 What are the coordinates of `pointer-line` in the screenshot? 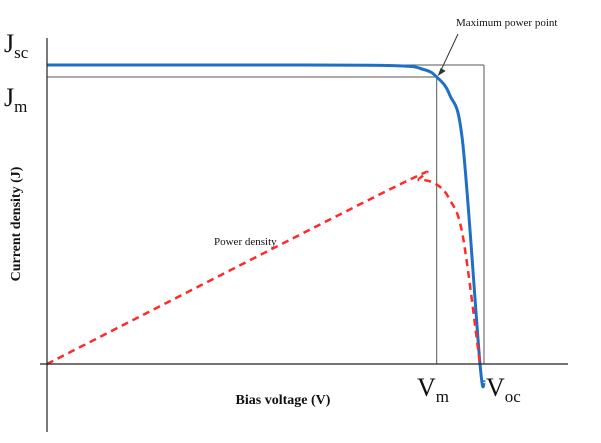 It's located at (449, 53).